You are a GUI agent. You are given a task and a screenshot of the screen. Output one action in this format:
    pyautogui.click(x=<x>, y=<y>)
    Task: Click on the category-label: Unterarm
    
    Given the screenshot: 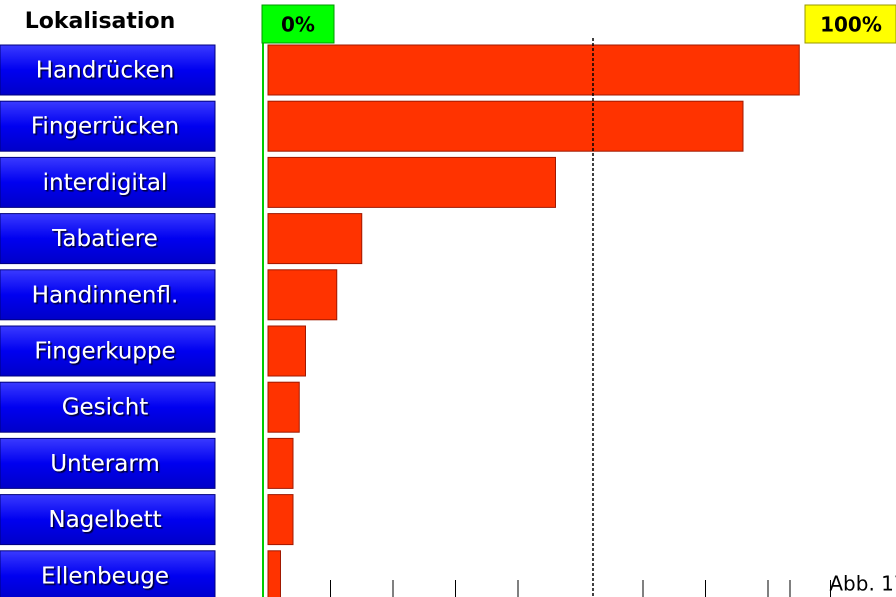 What is the action you would take?
    pyautogui.click(x=105, y=464)
    